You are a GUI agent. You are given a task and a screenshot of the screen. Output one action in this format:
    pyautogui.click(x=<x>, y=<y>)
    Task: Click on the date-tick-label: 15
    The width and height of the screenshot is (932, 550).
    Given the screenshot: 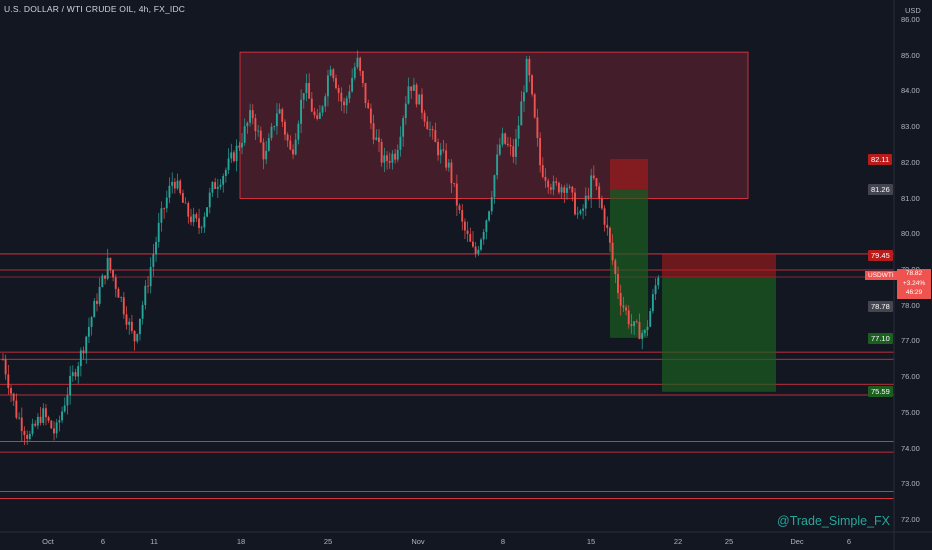 What is the action you would take?
    pyautogui.click(x=591, y=541)
    